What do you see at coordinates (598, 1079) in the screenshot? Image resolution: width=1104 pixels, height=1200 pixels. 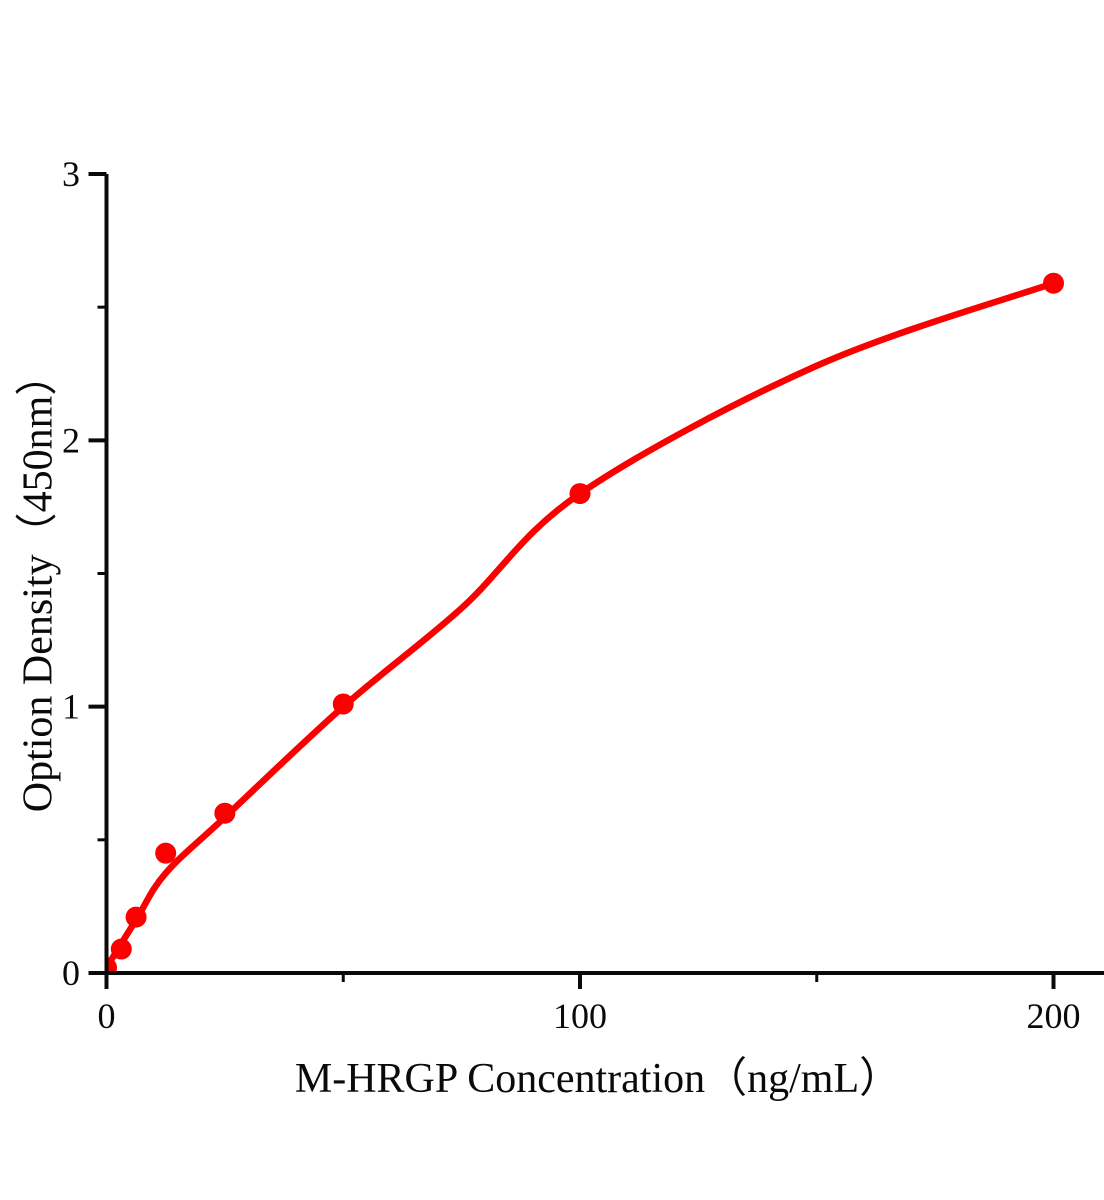 I see `x-axis-title: M-HRGP Concentration（ng/mL）` at bounding box center [598, 1079].